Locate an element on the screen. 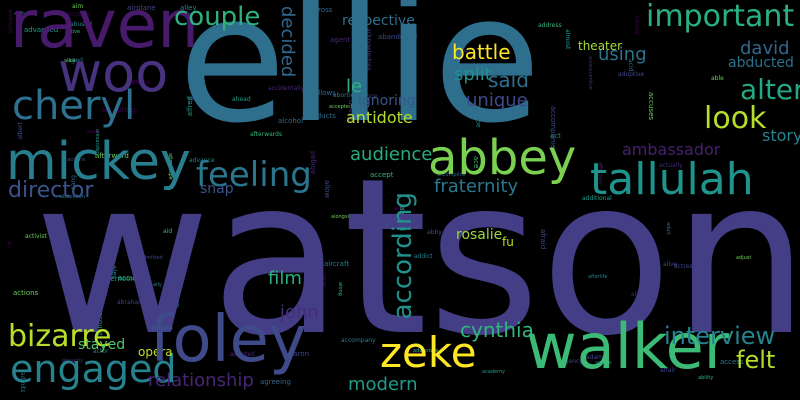 The width and height of the screenshot is (800, 400). filler-word: almost is located at coordinates (567, 39).